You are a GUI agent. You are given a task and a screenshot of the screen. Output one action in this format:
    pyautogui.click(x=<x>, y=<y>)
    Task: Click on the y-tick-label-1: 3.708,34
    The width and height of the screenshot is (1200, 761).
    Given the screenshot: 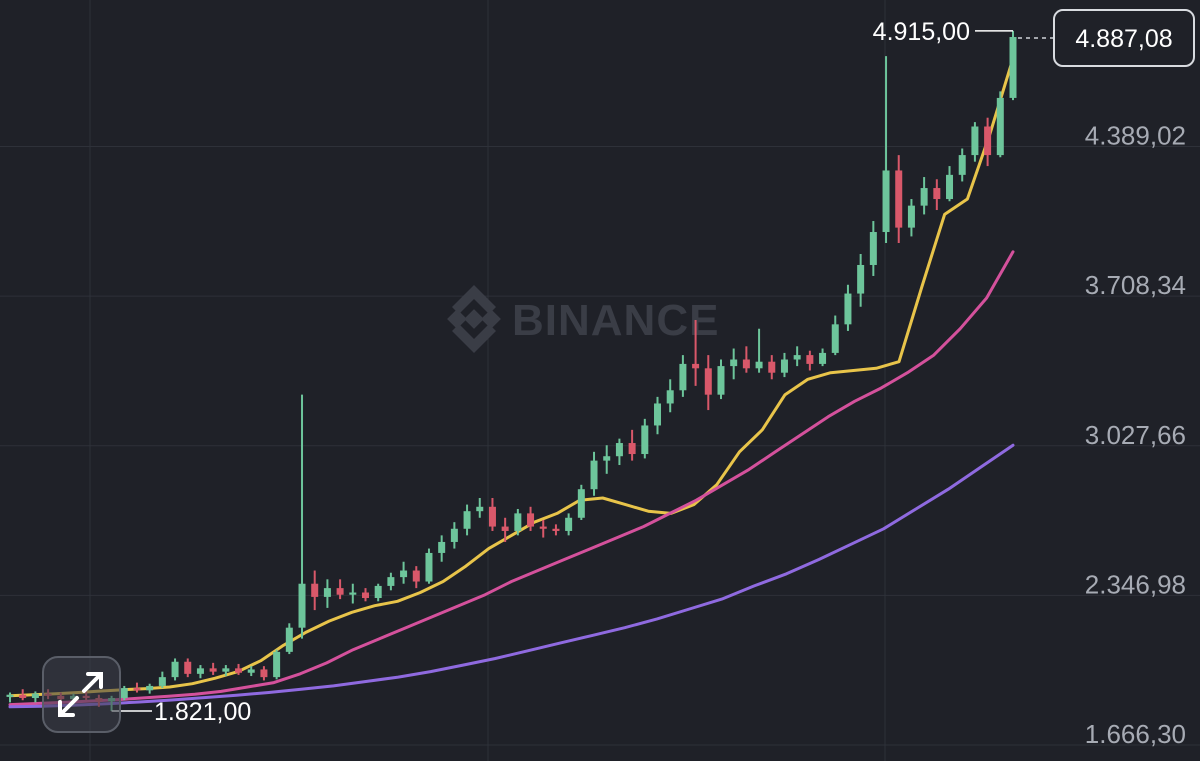 What is the action you would take?
    pyautogui.click(x=1135, y=285)
    